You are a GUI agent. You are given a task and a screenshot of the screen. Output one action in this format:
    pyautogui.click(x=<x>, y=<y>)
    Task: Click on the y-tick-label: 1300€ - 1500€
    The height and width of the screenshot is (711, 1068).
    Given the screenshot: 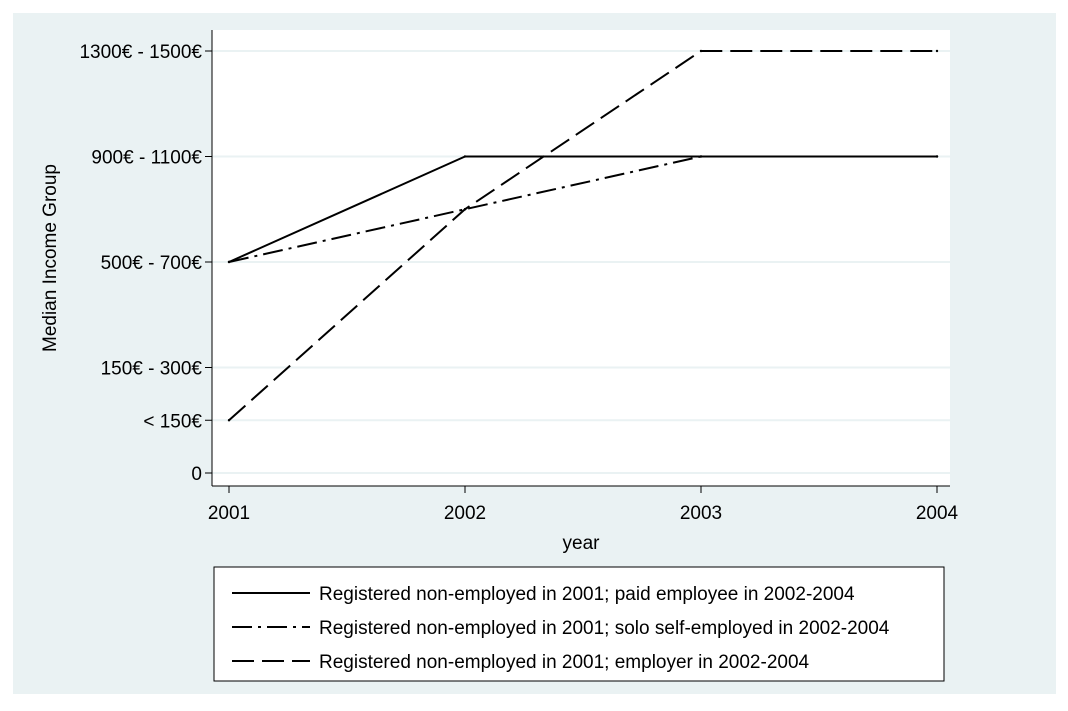 What is the action you would take?
    pyautogui.click(x=140, y=52)
    